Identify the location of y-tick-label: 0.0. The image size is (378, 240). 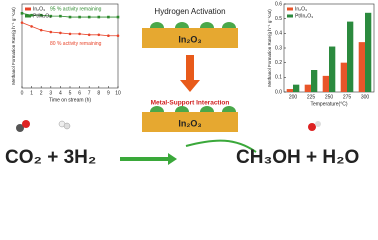
(278, 92).